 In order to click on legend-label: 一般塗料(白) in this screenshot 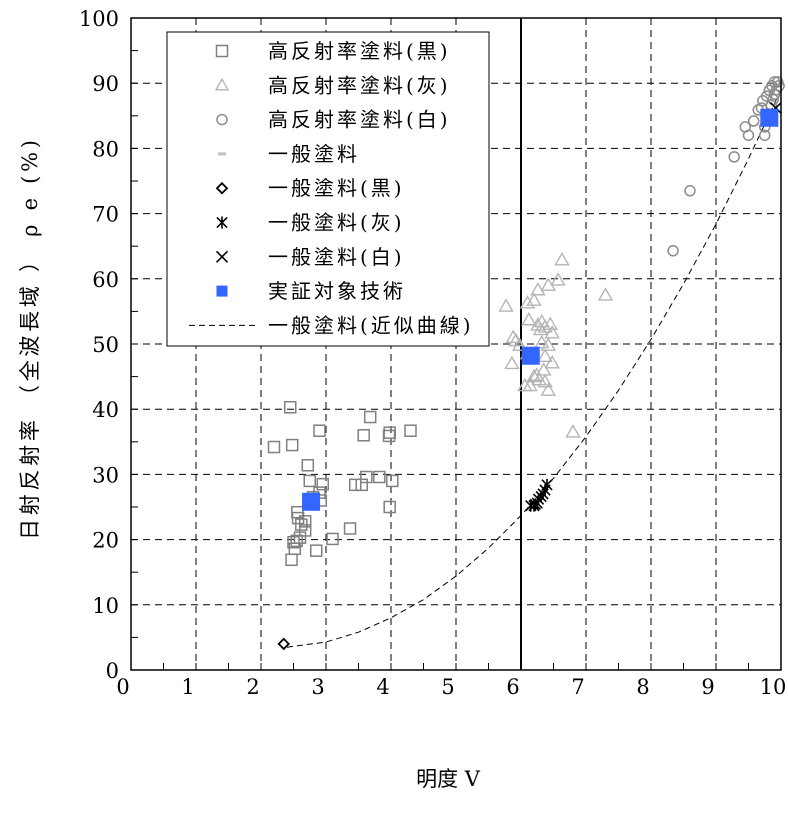, I will do `click(336, 257)`.